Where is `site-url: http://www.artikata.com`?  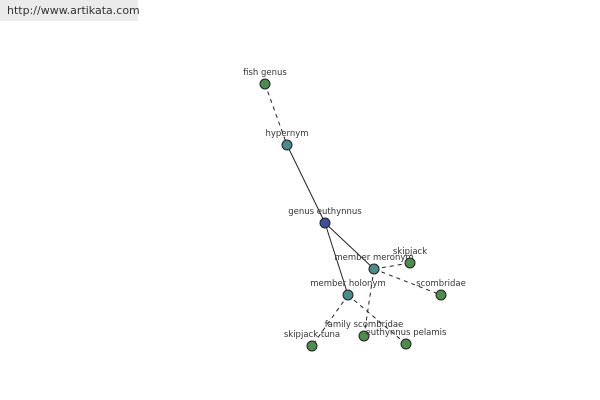
site-url: http://www.artikata.com is located at coordinates (70, 10).